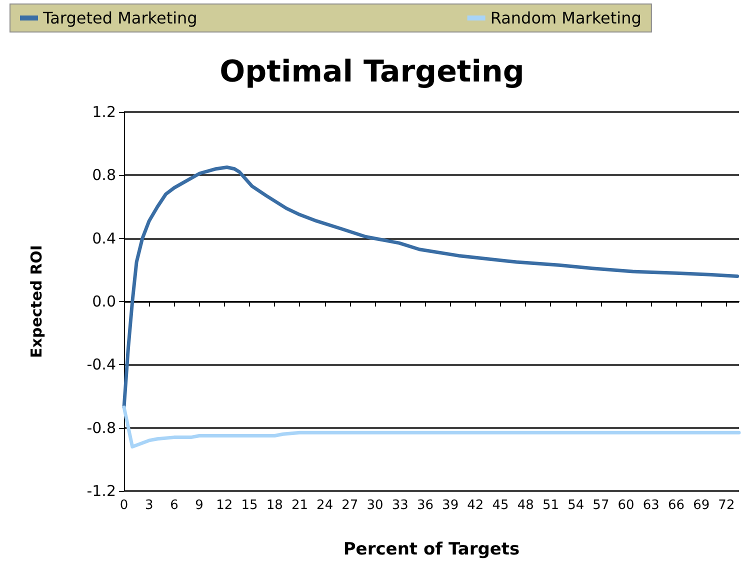 Image resolution: width=744 pixels, height=579 pixels. What do you see at coordinates (37, 301) in the screenshot?
I see `y-axis-title: Expected ROI` at bounding box center [37, 301].